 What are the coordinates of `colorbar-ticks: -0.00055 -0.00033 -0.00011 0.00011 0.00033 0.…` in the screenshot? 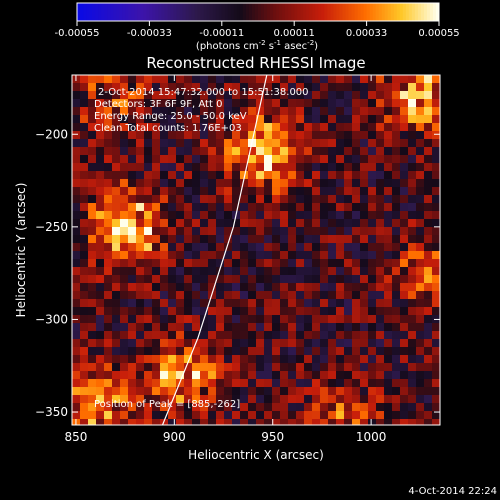 It's located at (257, 30).